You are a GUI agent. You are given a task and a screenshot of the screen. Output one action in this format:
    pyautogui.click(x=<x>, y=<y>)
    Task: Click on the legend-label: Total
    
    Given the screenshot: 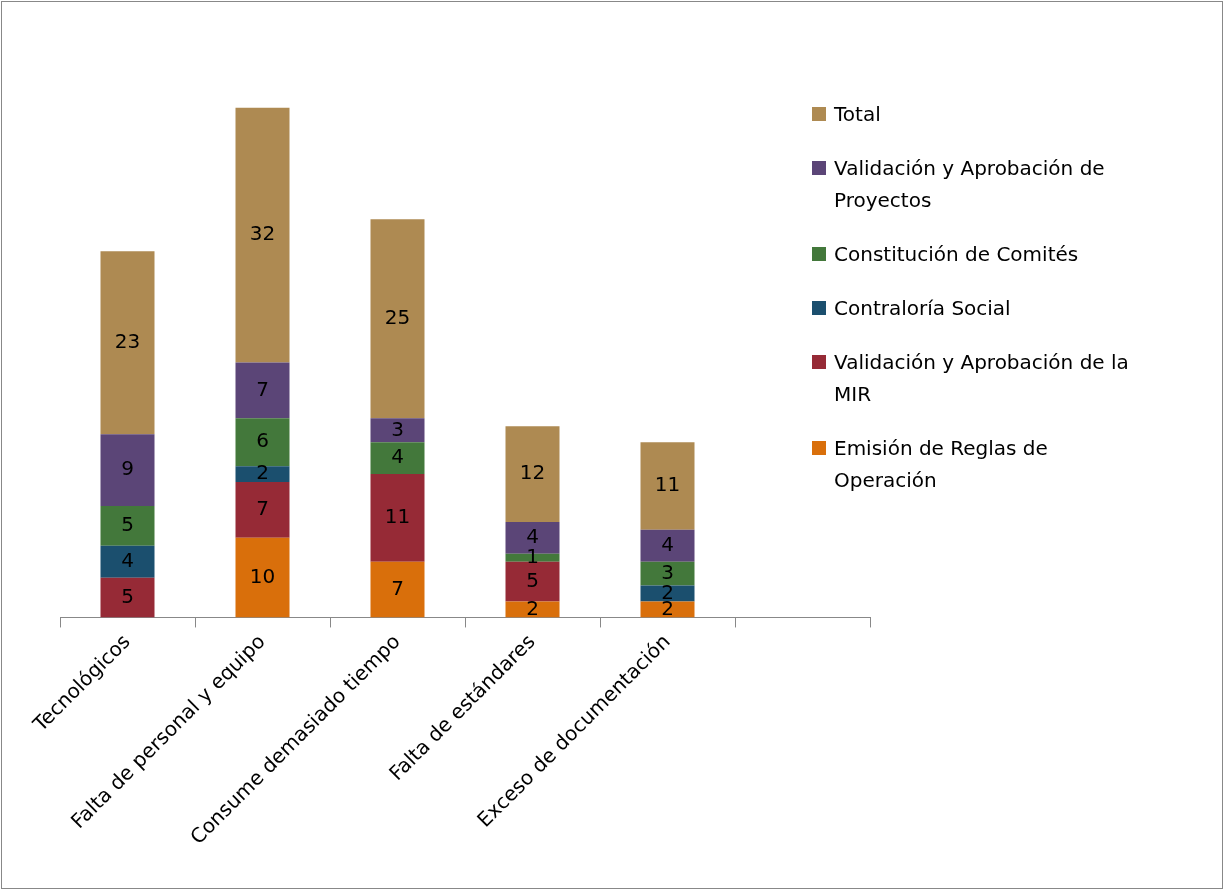 What is the action you would take?
    pyautogui.click(x=857, y=114)
    